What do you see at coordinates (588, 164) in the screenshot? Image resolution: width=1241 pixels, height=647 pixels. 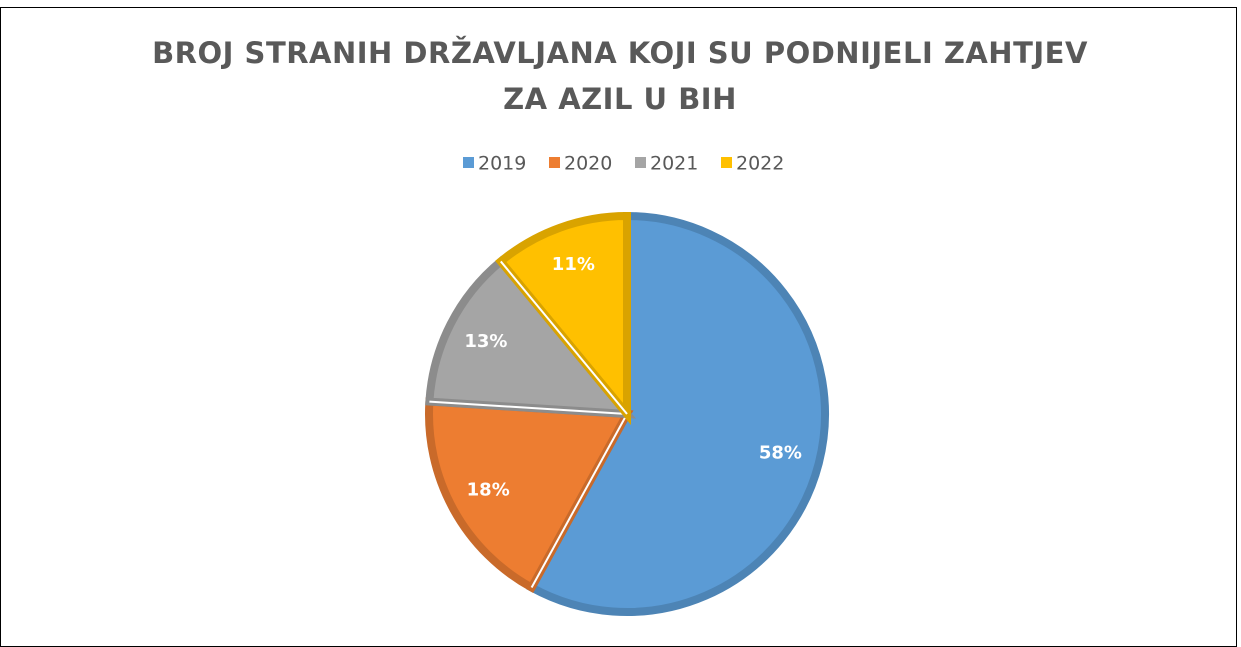 I see `legend-label: 2020` at bounding box center [588, 164].